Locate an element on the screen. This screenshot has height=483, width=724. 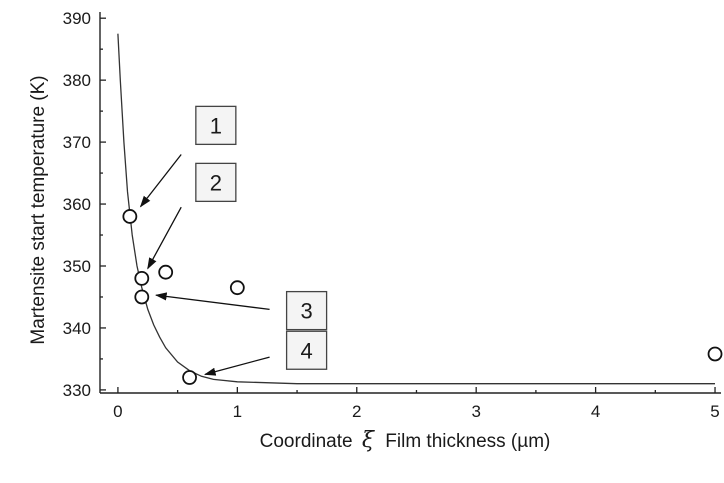
y-axis-title: Martensite start temperature (K) is located at coordinates (38, 209).